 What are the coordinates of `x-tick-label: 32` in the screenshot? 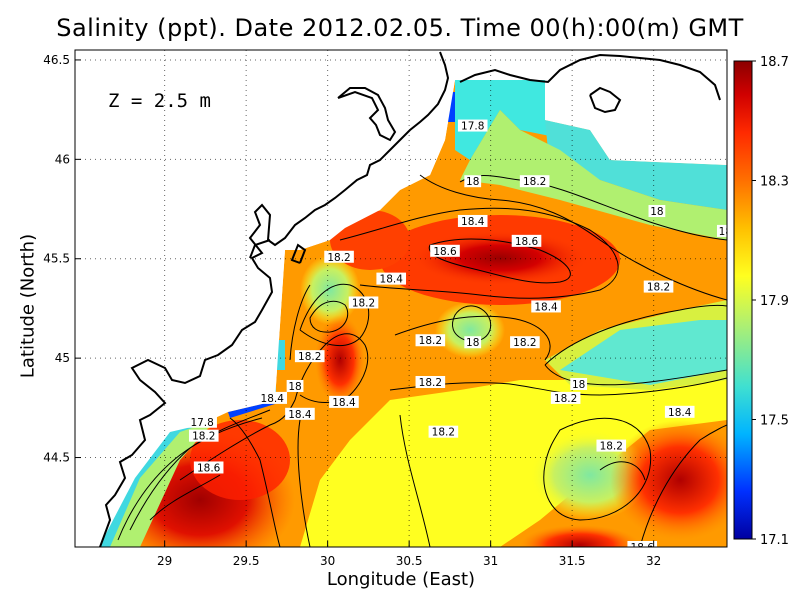 It's located at (653, 561).